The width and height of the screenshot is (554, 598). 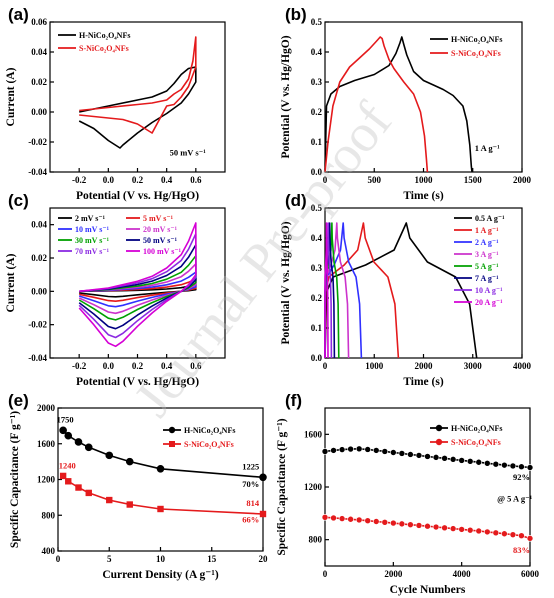 What do you see at coordinates (489, 302) in the screenshot?
I see `legend-label: 20 A g⁻¹` at bounding box center [489, 302].